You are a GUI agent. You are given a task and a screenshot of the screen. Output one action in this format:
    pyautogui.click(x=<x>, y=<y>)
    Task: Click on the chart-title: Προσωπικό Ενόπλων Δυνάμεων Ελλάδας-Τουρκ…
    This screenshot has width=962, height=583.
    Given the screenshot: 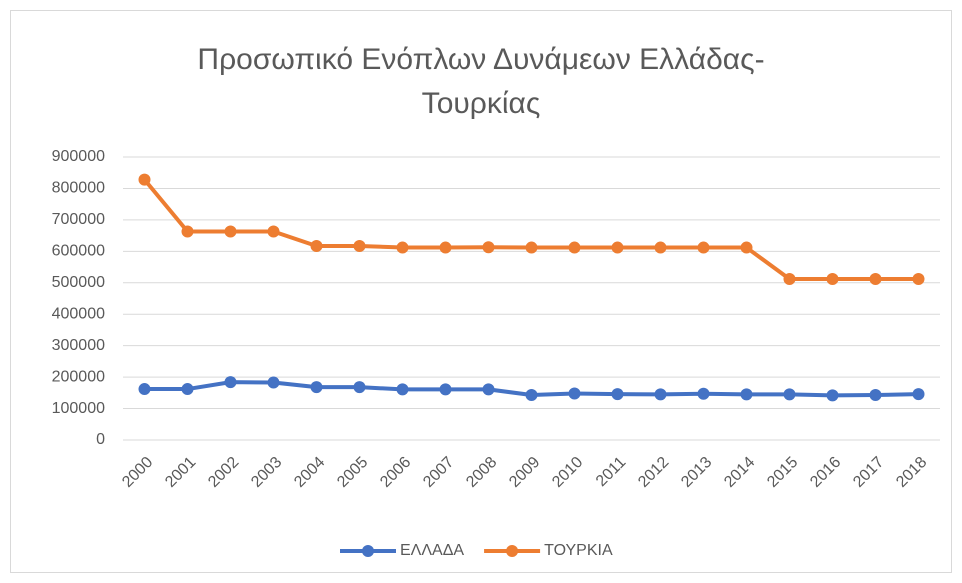 What is the action you would take?
    pyautogui.click(x=481, y=81)
    